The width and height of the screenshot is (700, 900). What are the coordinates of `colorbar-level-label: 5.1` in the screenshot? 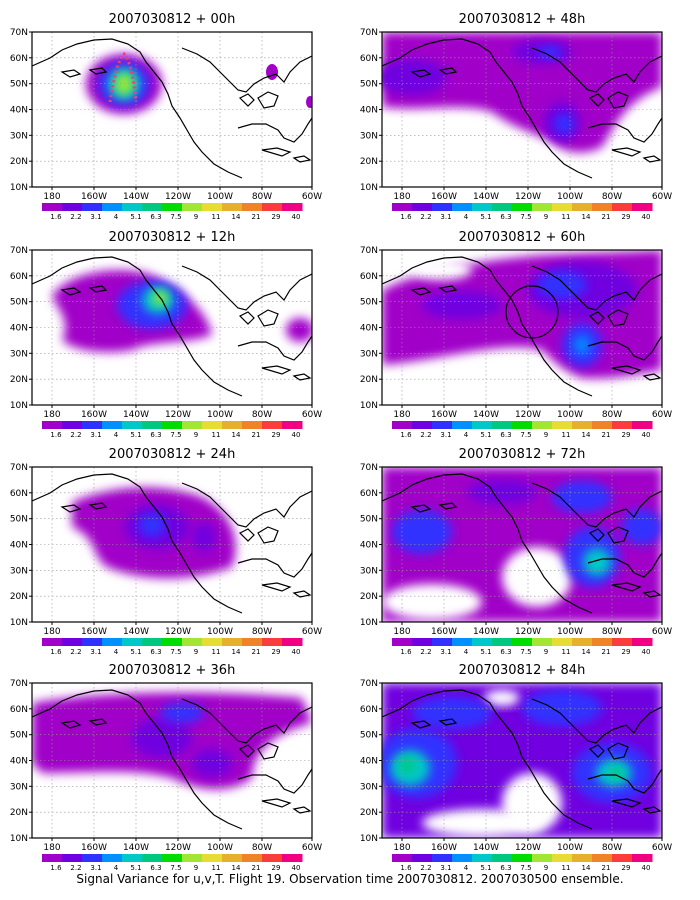 It's located at (135, 435).